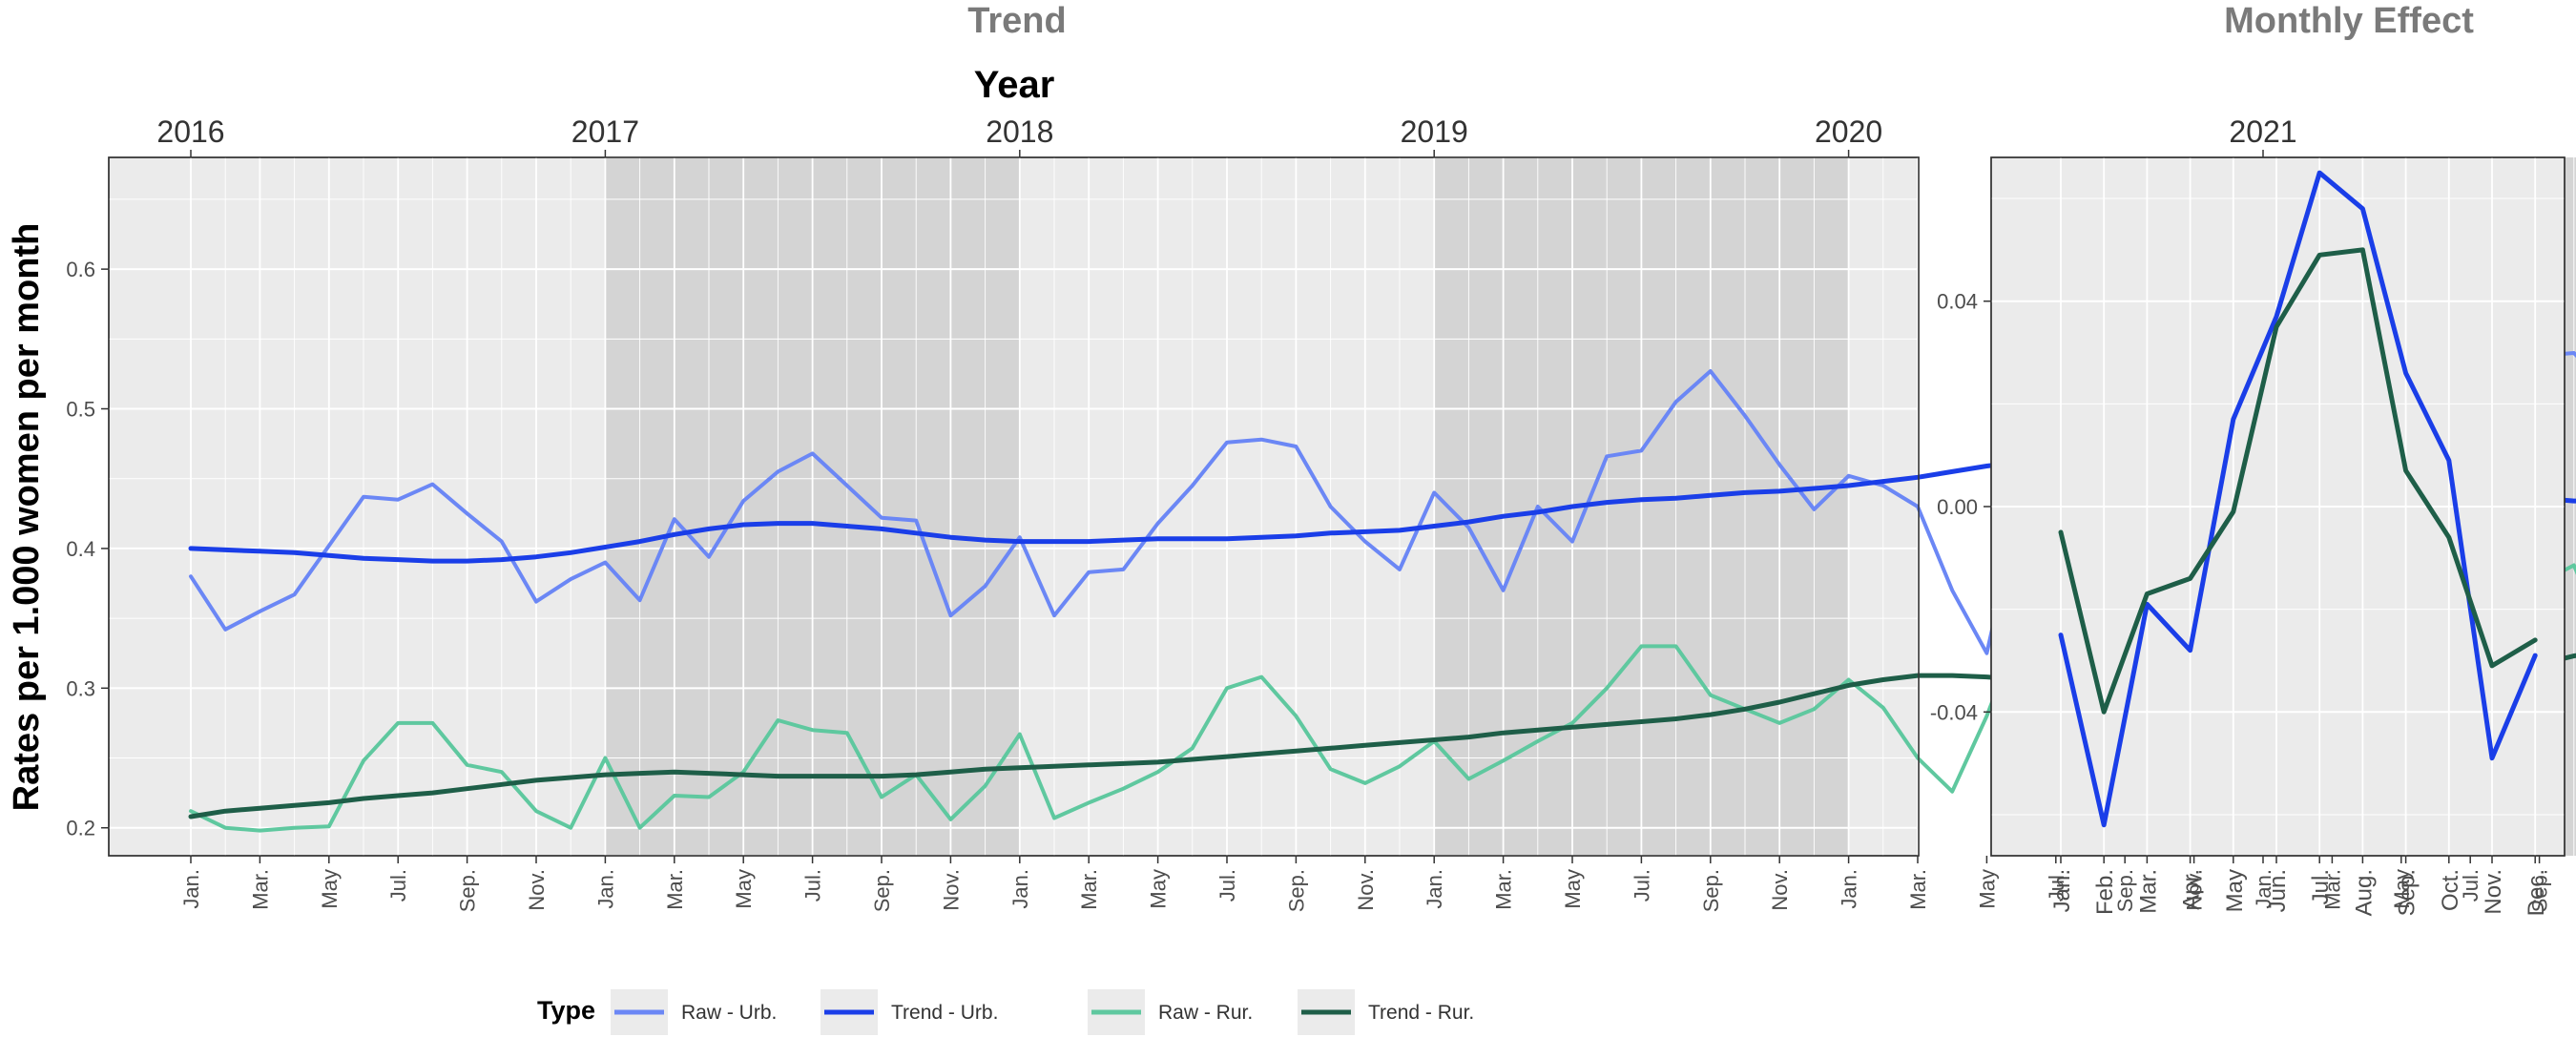 Image resolution: width=2576 pixels, height=1037 pixels. I want to click on trend-ytick-label: 0.4, so click(80, 549).